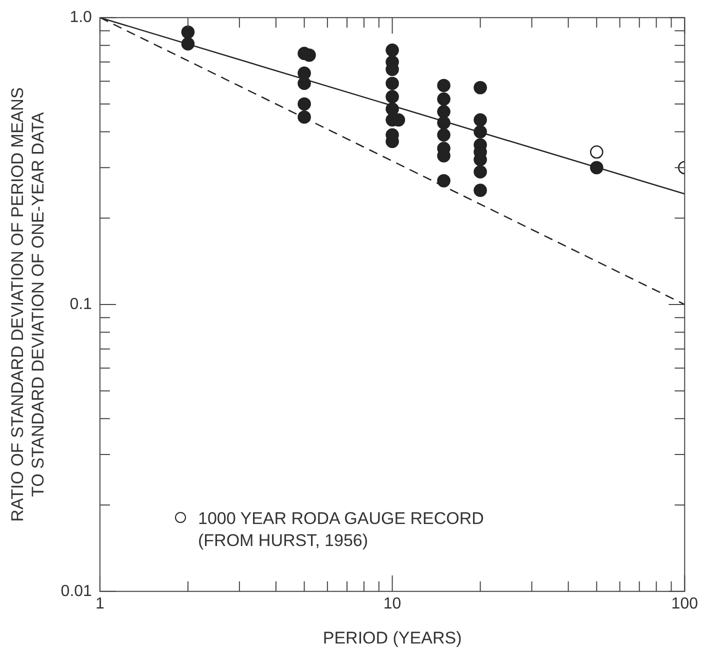 The width and height of the screenshot is (701, 659). Describe the element at coordinates (28, 304) in the screenshot. I see `y-axis-title: RATIO OF STANDARD DEVIATION OF PERIOD MEANS TO STANDARD DEVIATION OF ONE-YEAR DATA` at that location.